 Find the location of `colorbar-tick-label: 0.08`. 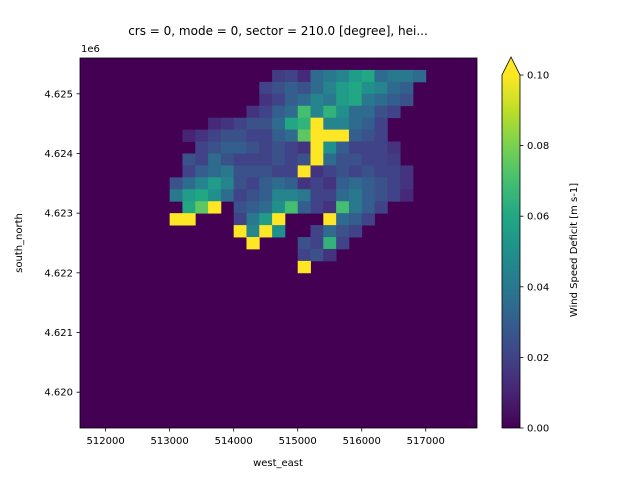

colorbar-tick-label: 0.08 is located at coordinates (538, 146).